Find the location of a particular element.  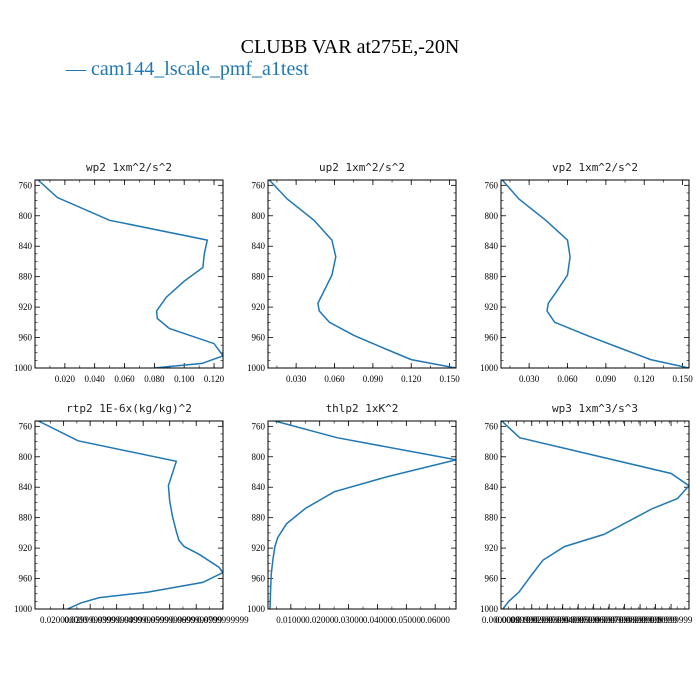

x-tick-label: 0.01000 is located at coordinates (291, 620).